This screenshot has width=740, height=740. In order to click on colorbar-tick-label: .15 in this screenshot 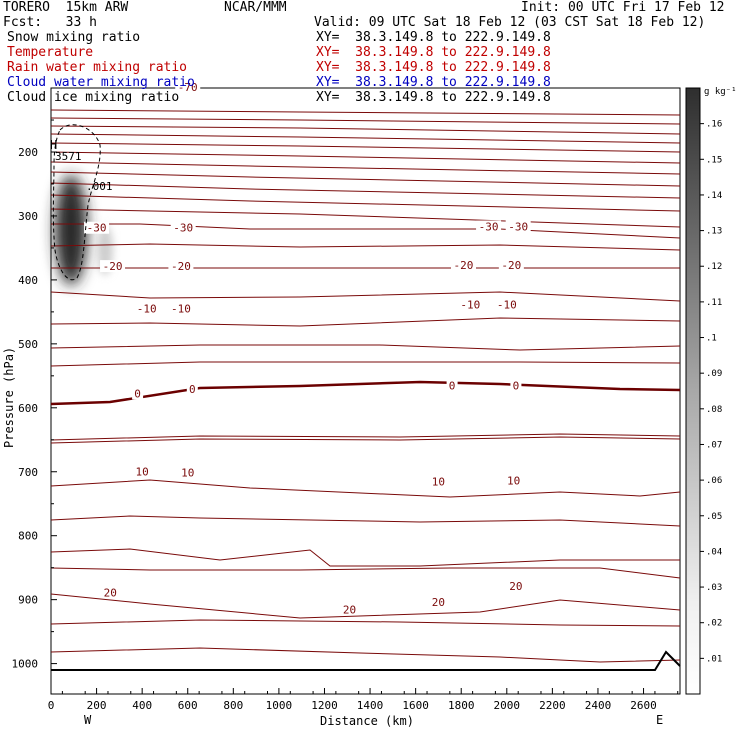, I will do `click(714, 160)`.